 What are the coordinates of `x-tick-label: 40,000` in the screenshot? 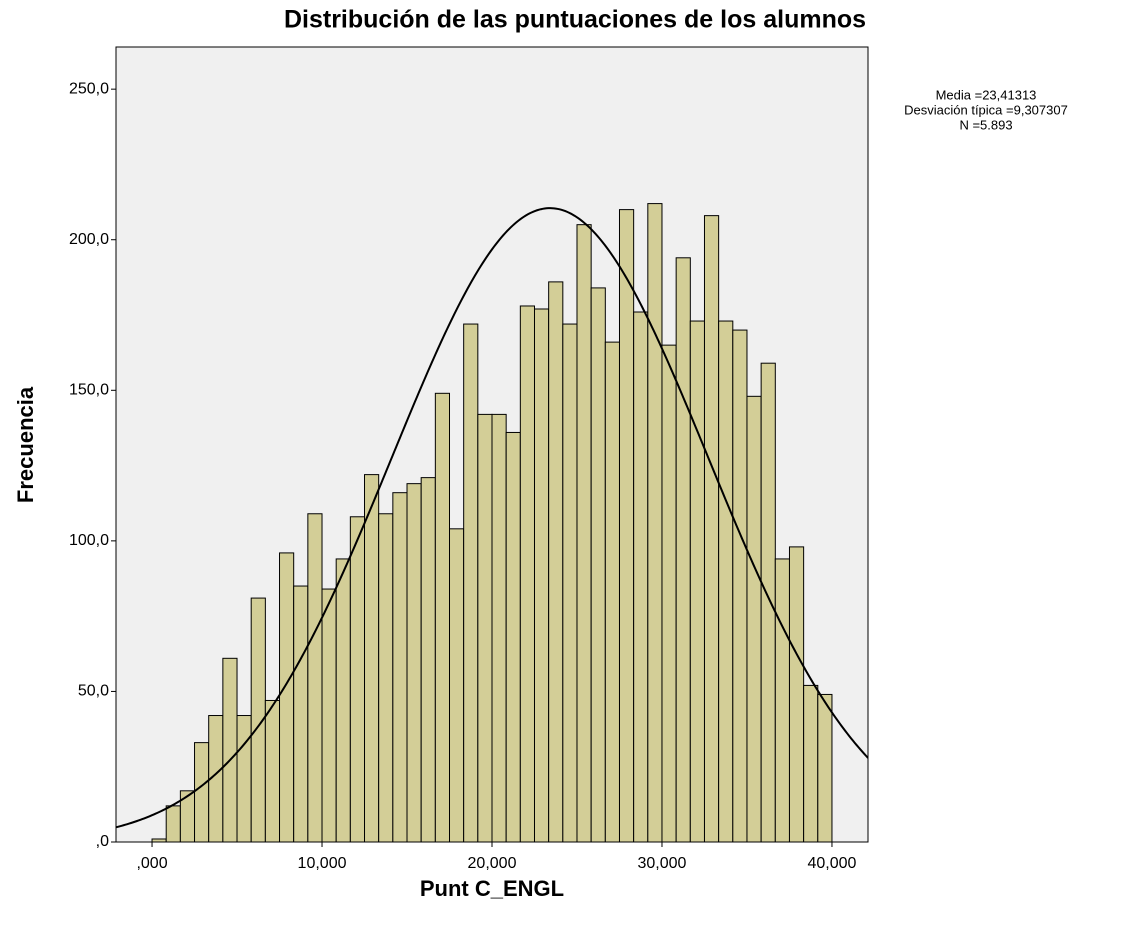 It's located at (831, 863).